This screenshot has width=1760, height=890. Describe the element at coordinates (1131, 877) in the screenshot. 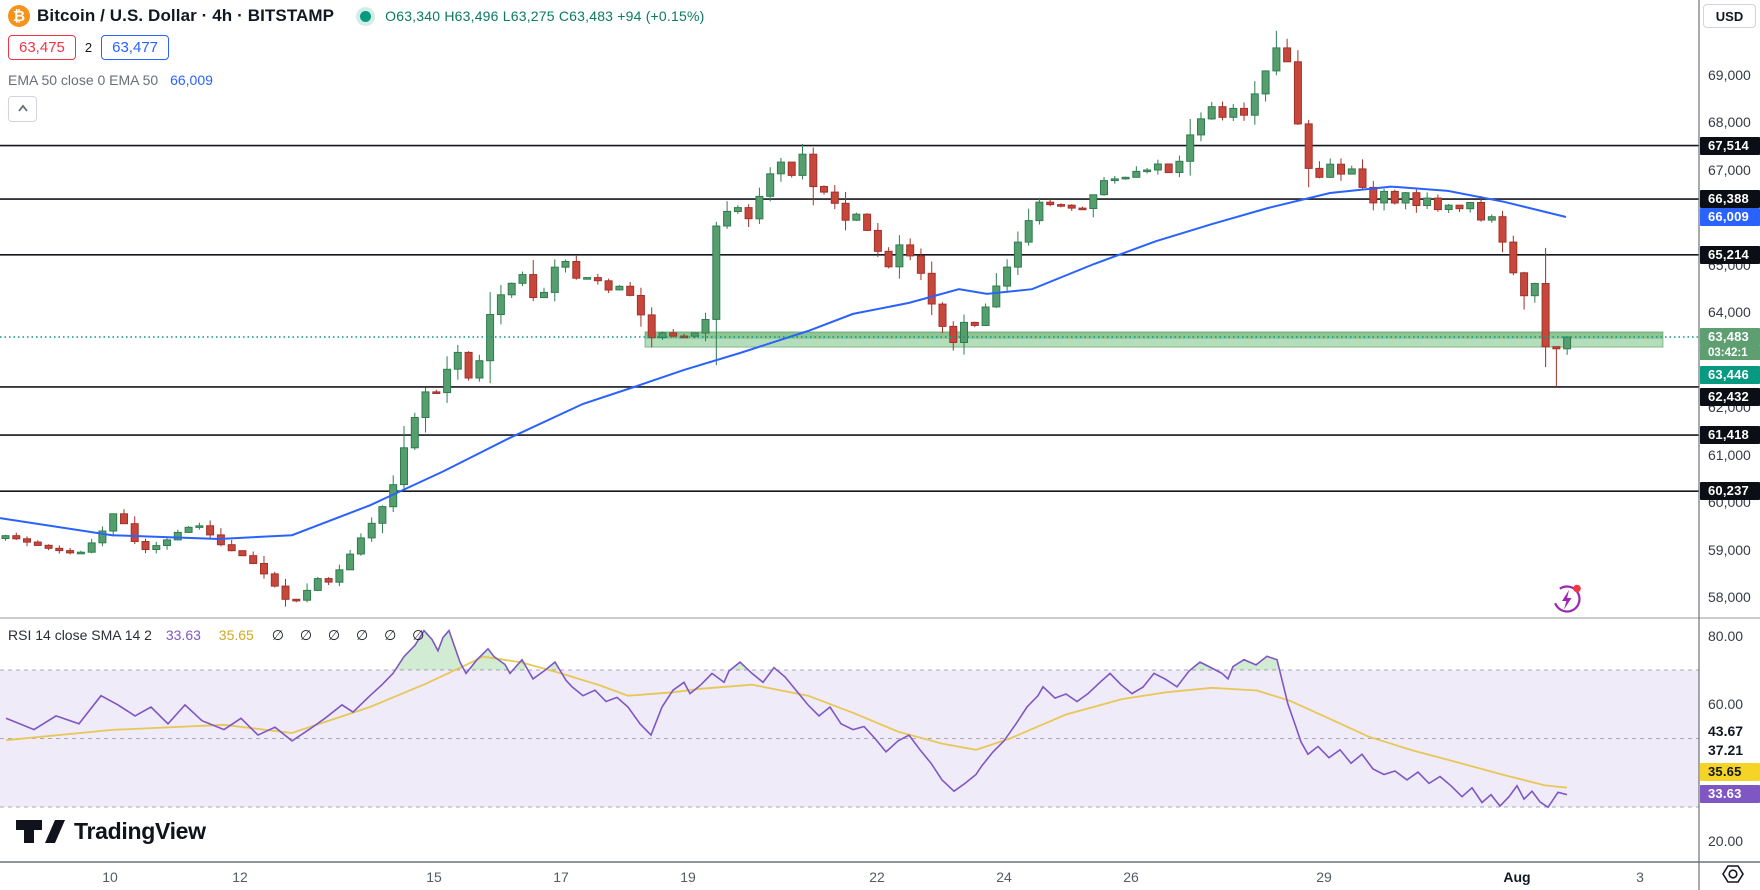

I see `time-tick: 26` at that location.